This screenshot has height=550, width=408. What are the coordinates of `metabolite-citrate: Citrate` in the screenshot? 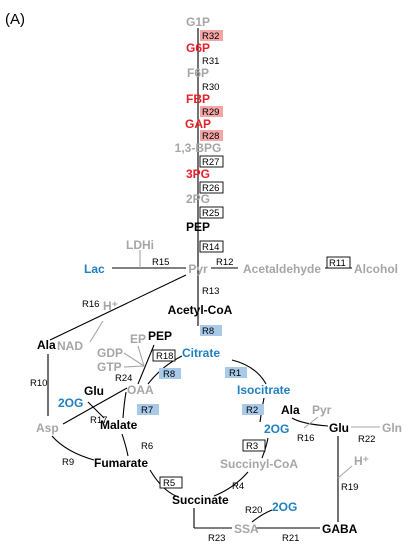 It's located at (201, 353).